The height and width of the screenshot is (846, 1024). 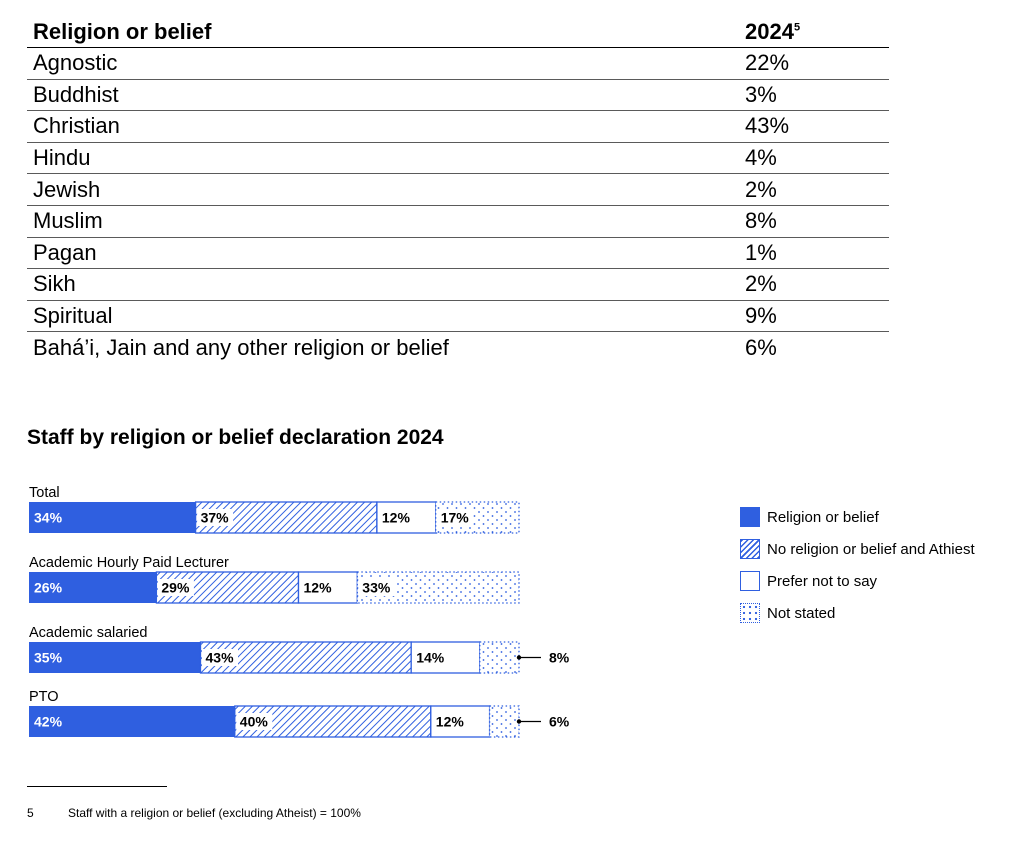 What do you see at coordinates (761, 94) in the screenshot?
I see `row-value: 3%` at bounding box center [761, 94].